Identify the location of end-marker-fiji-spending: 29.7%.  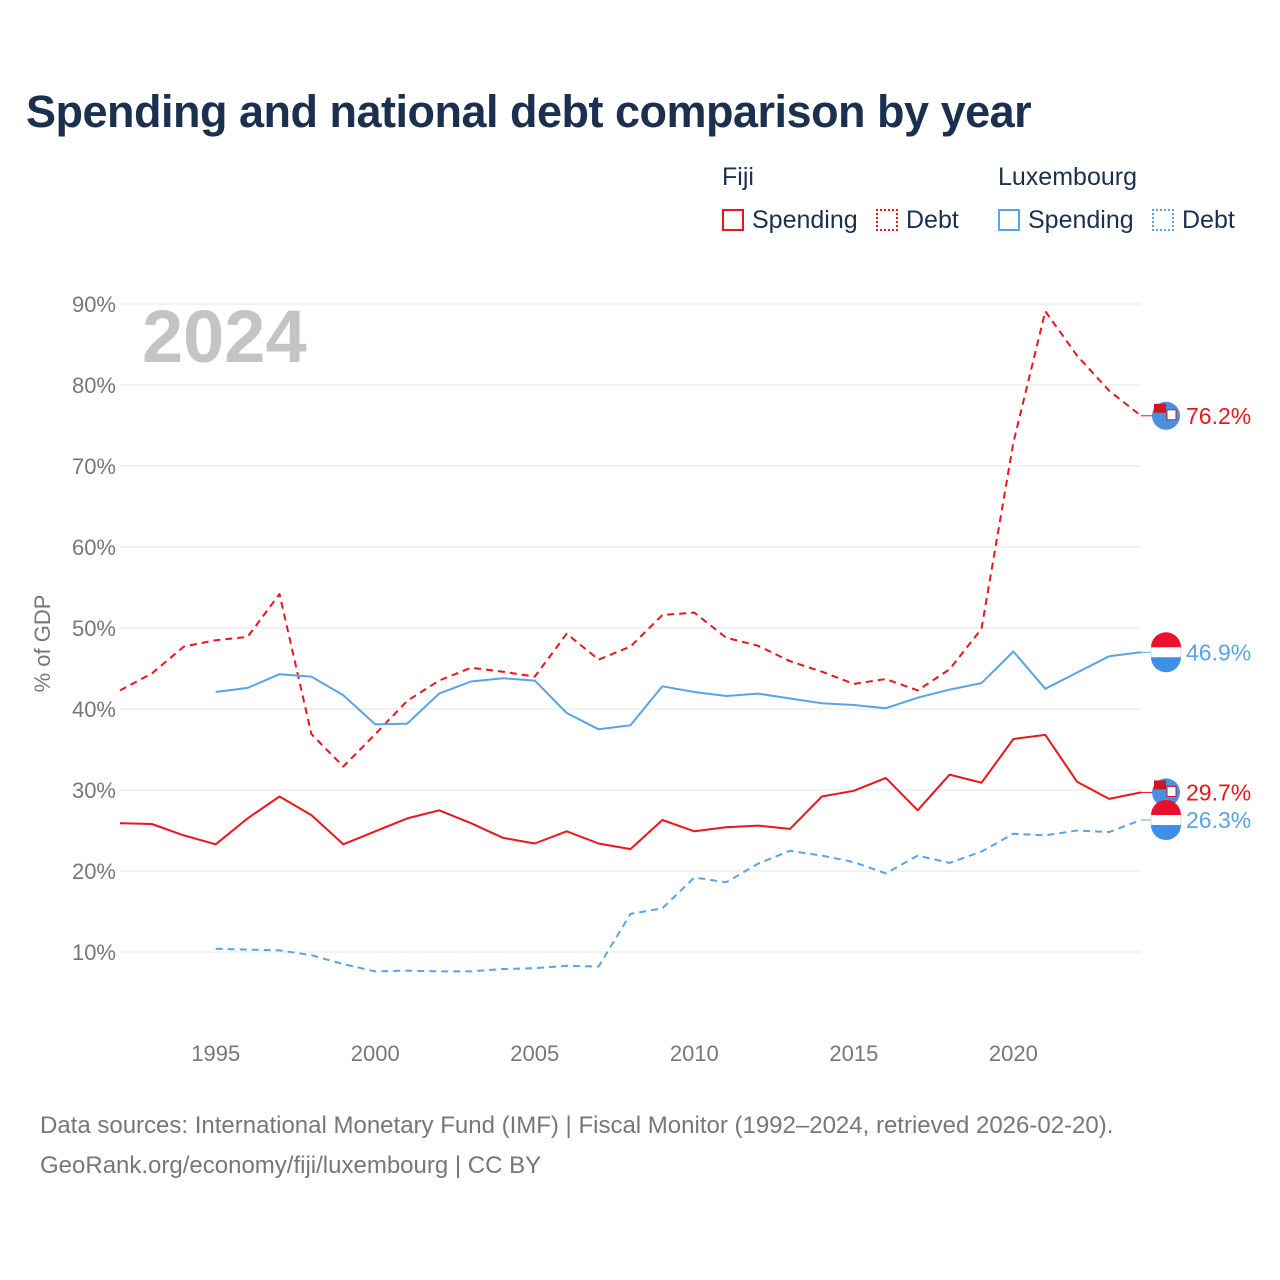
(1196, 792).